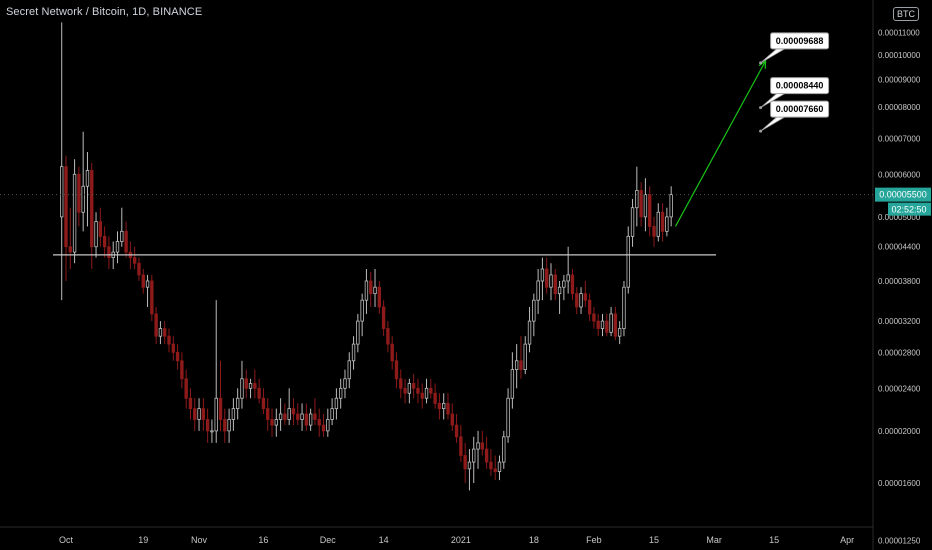  I want to click on price-tick-label: 0.00008000, so click(899, 107).